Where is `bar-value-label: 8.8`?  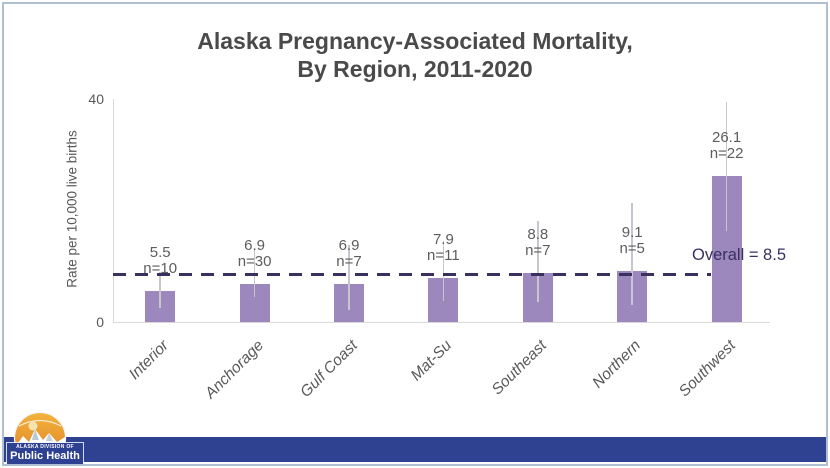 bar-value-label: 8.8 is located at coordinates (538, 234).